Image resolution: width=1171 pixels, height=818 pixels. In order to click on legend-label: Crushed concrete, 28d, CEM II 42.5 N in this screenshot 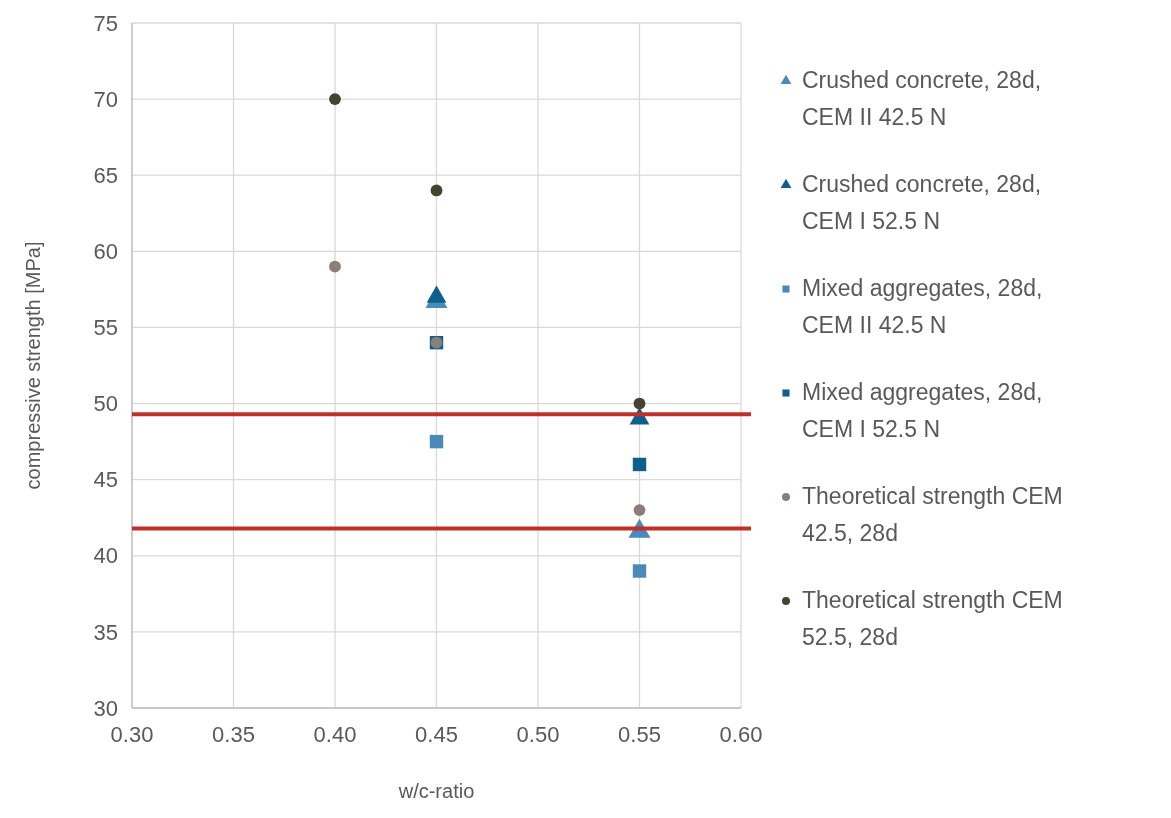, I will do `click(922, 98)`.